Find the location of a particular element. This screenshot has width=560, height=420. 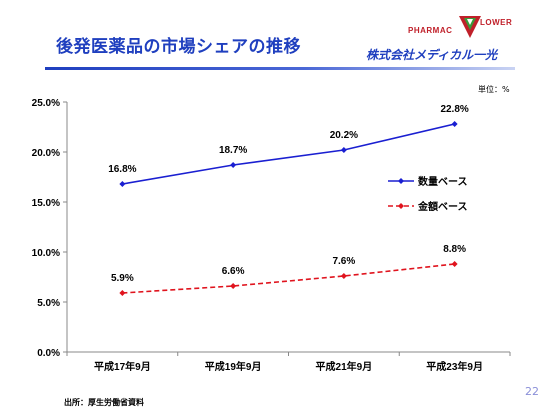

slide-title: 後発医薬品の市場シェアの推移 is located at coordinates (178, 47).